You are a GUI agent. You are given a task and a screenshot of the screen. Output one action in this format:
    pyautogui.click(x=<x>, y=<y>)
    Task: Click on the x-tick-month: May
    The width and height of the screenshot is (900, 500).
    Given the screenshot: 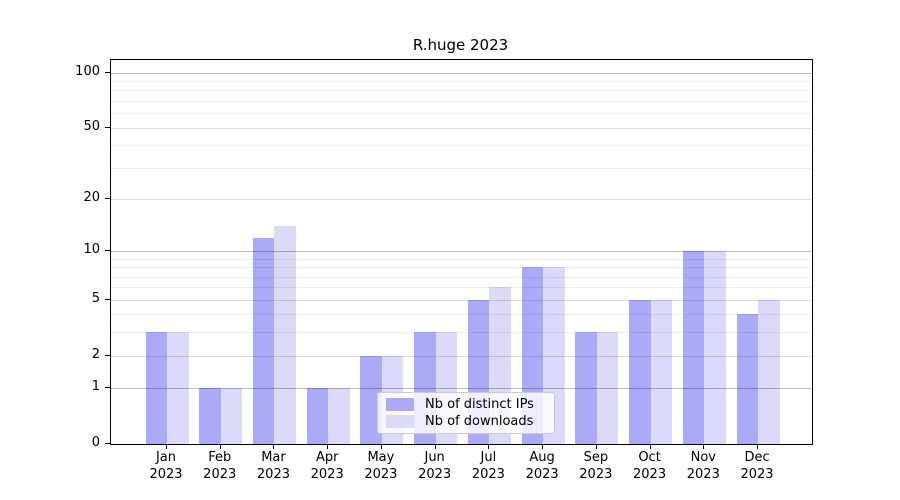 What is the action you would take?
    pyautogui.click(x=381, y=457)
    